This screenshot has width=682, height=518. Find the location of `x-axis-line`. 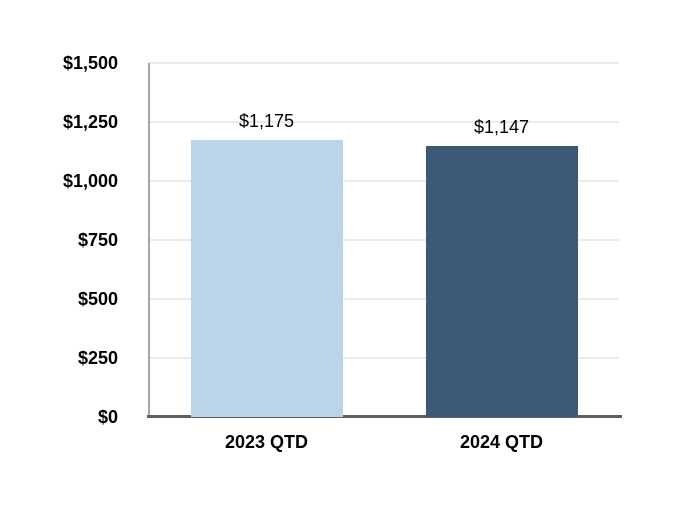

x-axis-line is located at coordinates (384, 416).